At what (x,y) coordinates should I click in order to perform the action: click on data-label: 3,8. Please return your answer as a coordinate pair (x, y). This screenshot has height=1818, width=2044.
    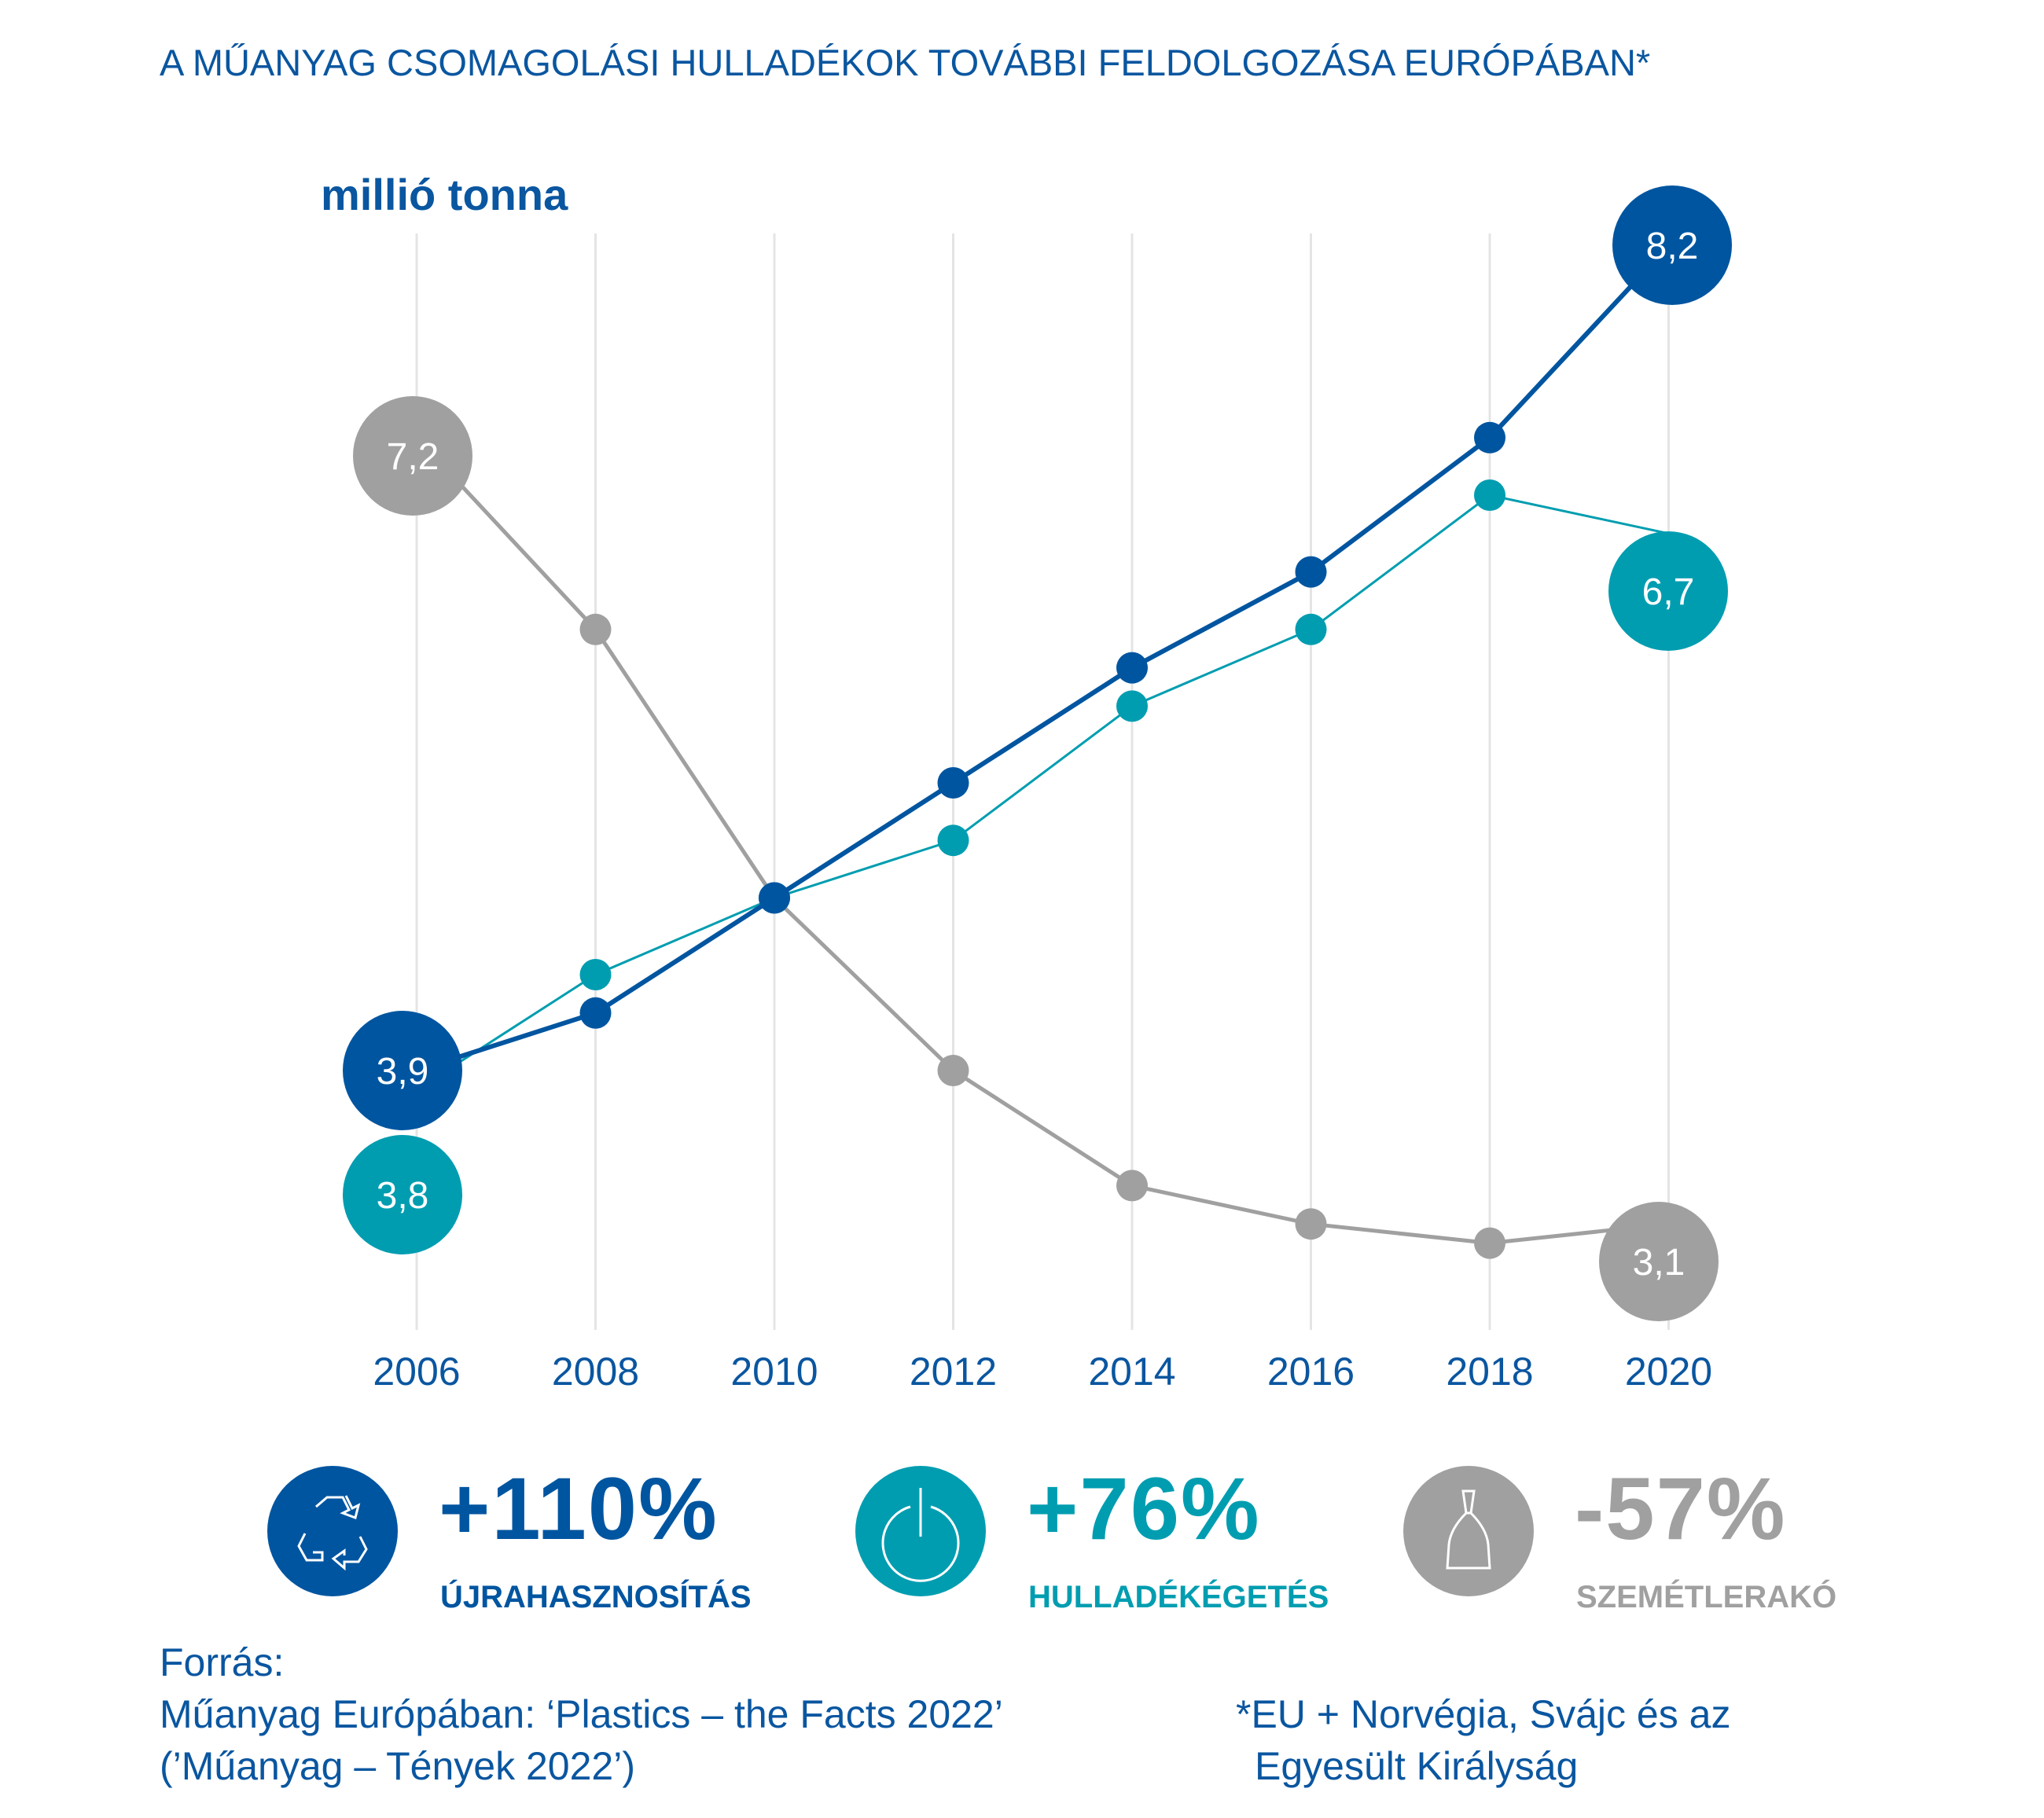
    Looking at the image, I should click on (403, 1196).